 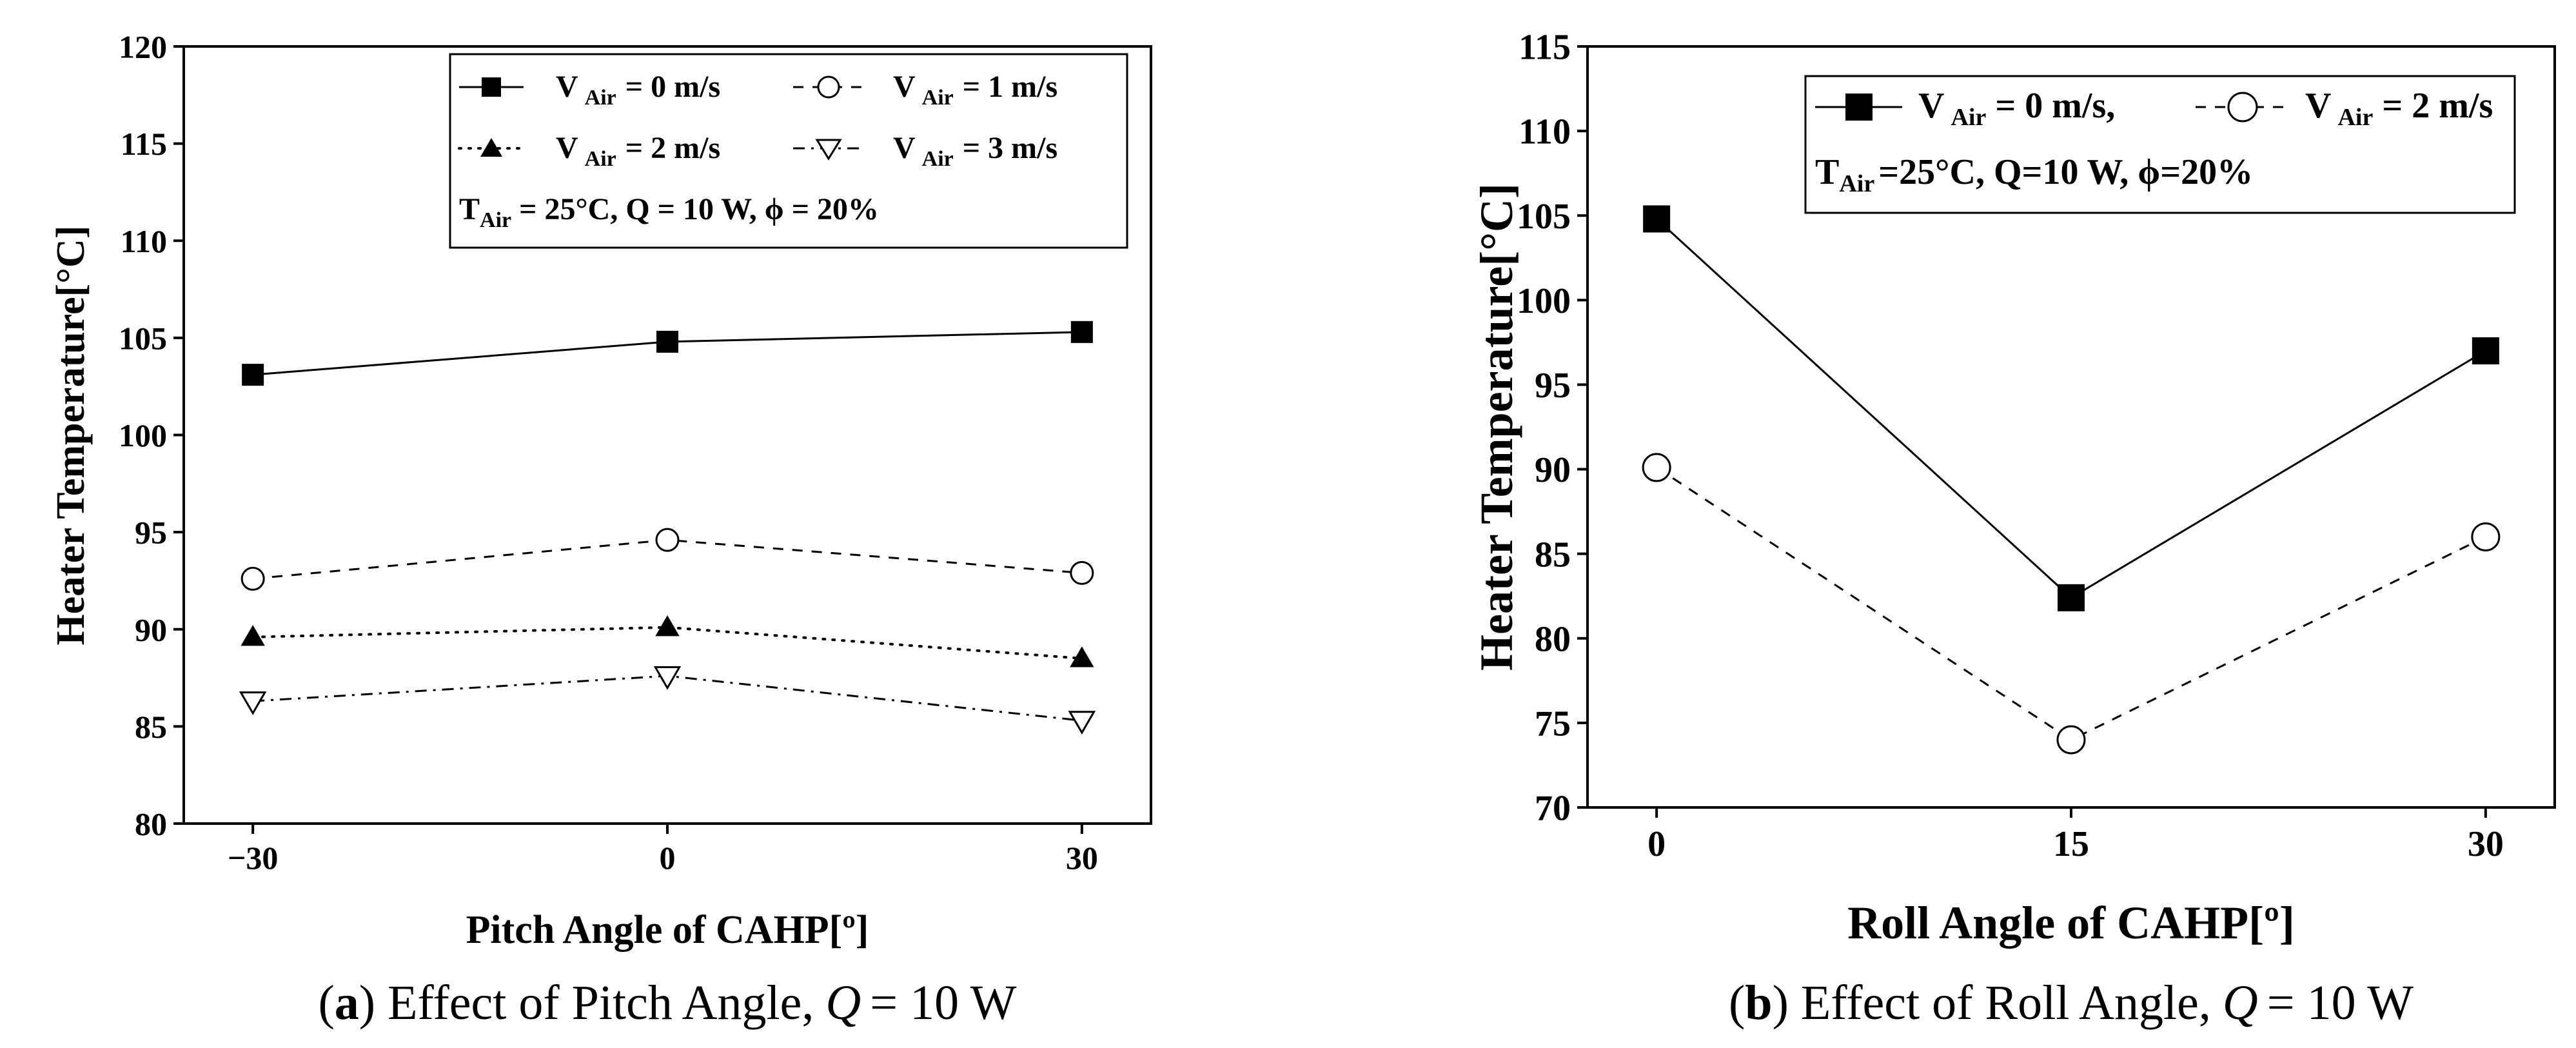 What do you see at coordinates (1552, 428) in the screenshot?
I see `chart-b-y-axis: 70 75 80 85 90 95 100 105 110 115` at bounding box center [1552, 428].